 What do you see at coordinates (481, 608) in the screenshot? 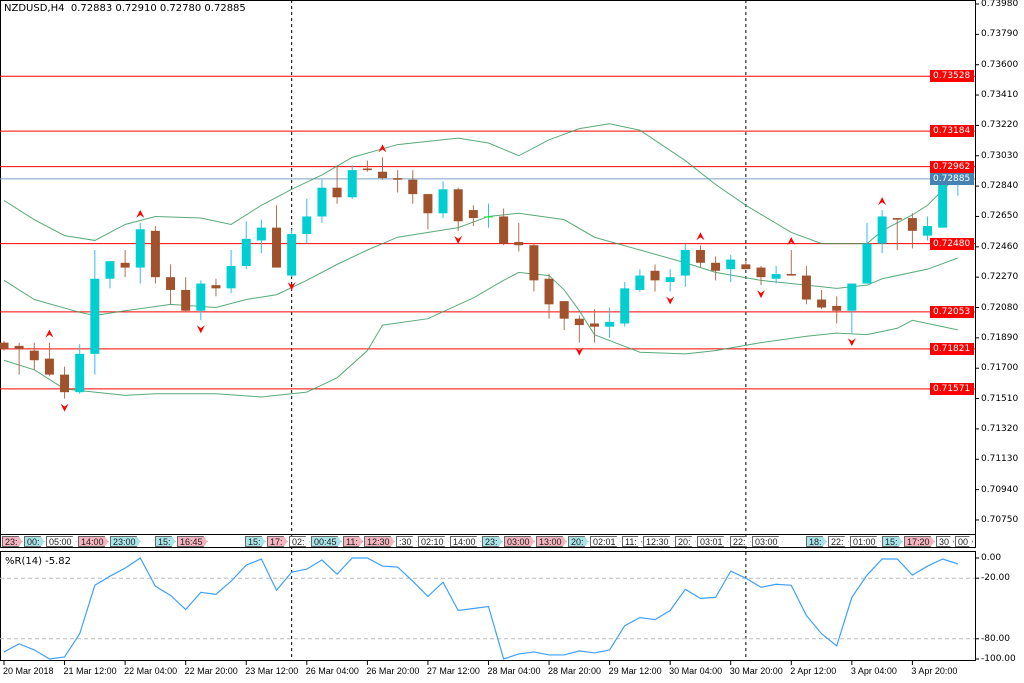
I see `wpr-line` at bounding box center [481, 608].